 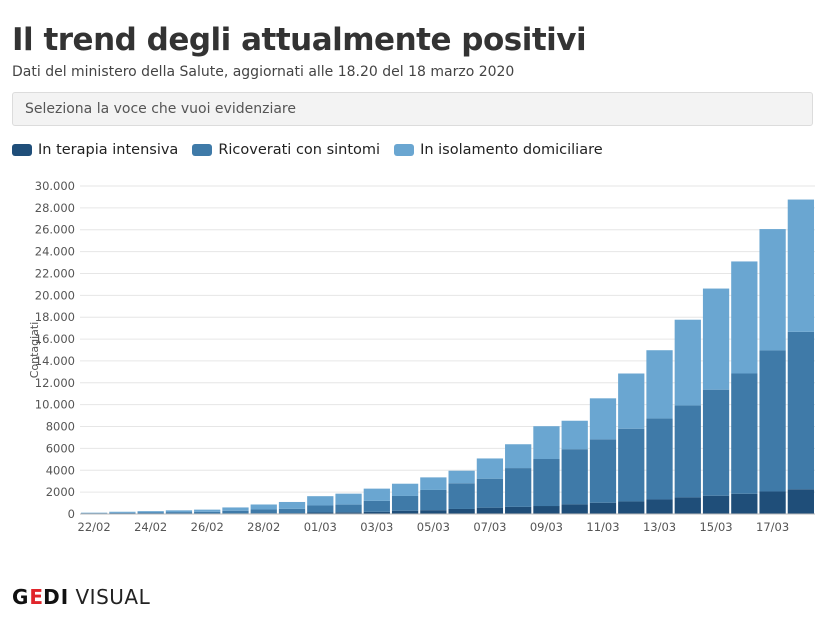 What do you see at coordinates (94, 527) in the screenshot?
I see `x-tick-label: 22/02` at bounding box center [94, 527].